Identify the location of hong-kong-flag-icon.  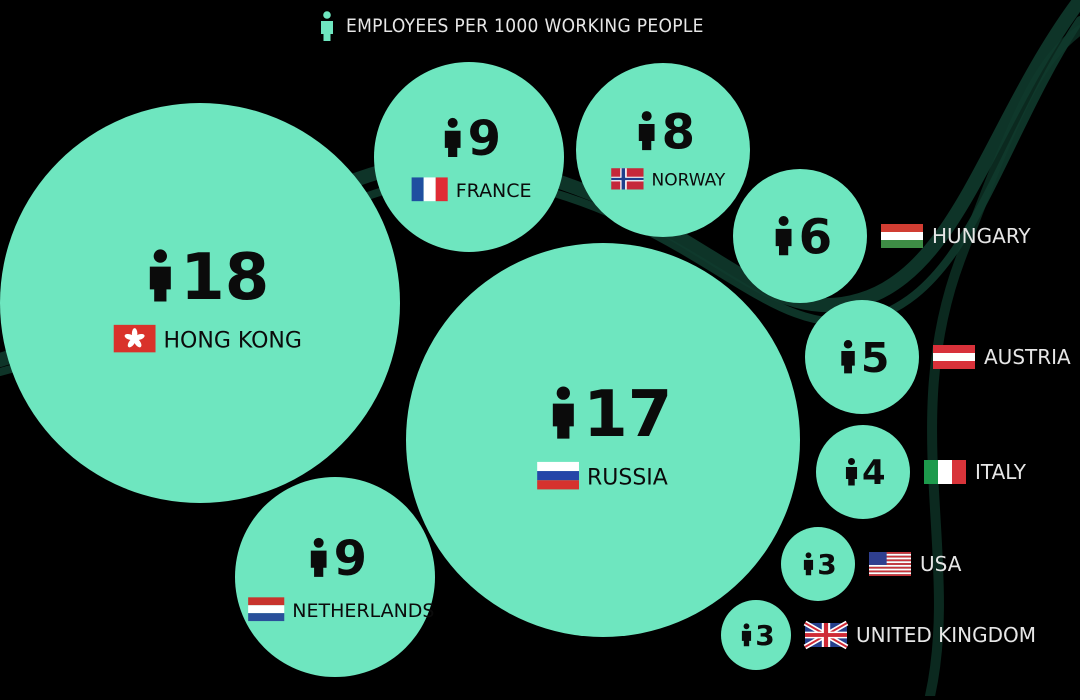
(134, 338).